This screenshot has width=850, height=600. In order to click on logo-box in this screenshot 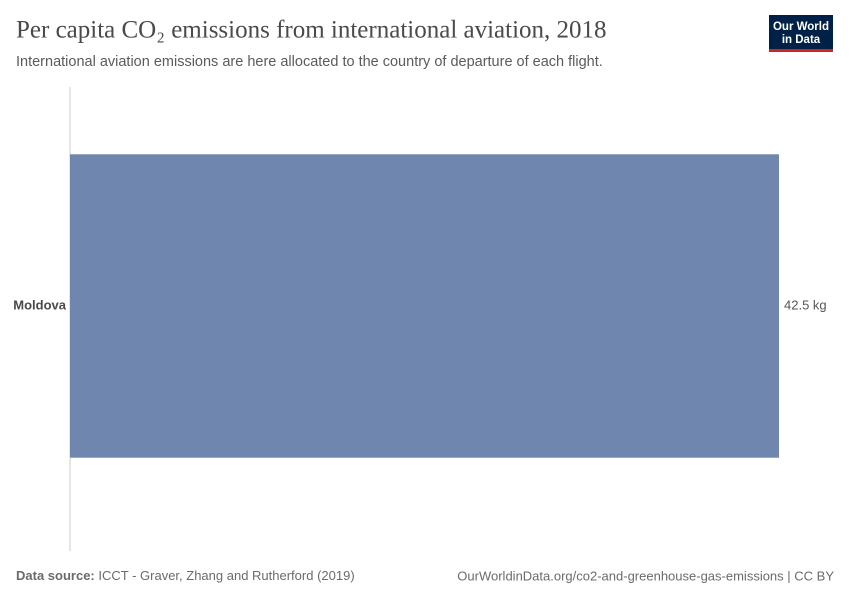, I will do `click(801, 33)`.